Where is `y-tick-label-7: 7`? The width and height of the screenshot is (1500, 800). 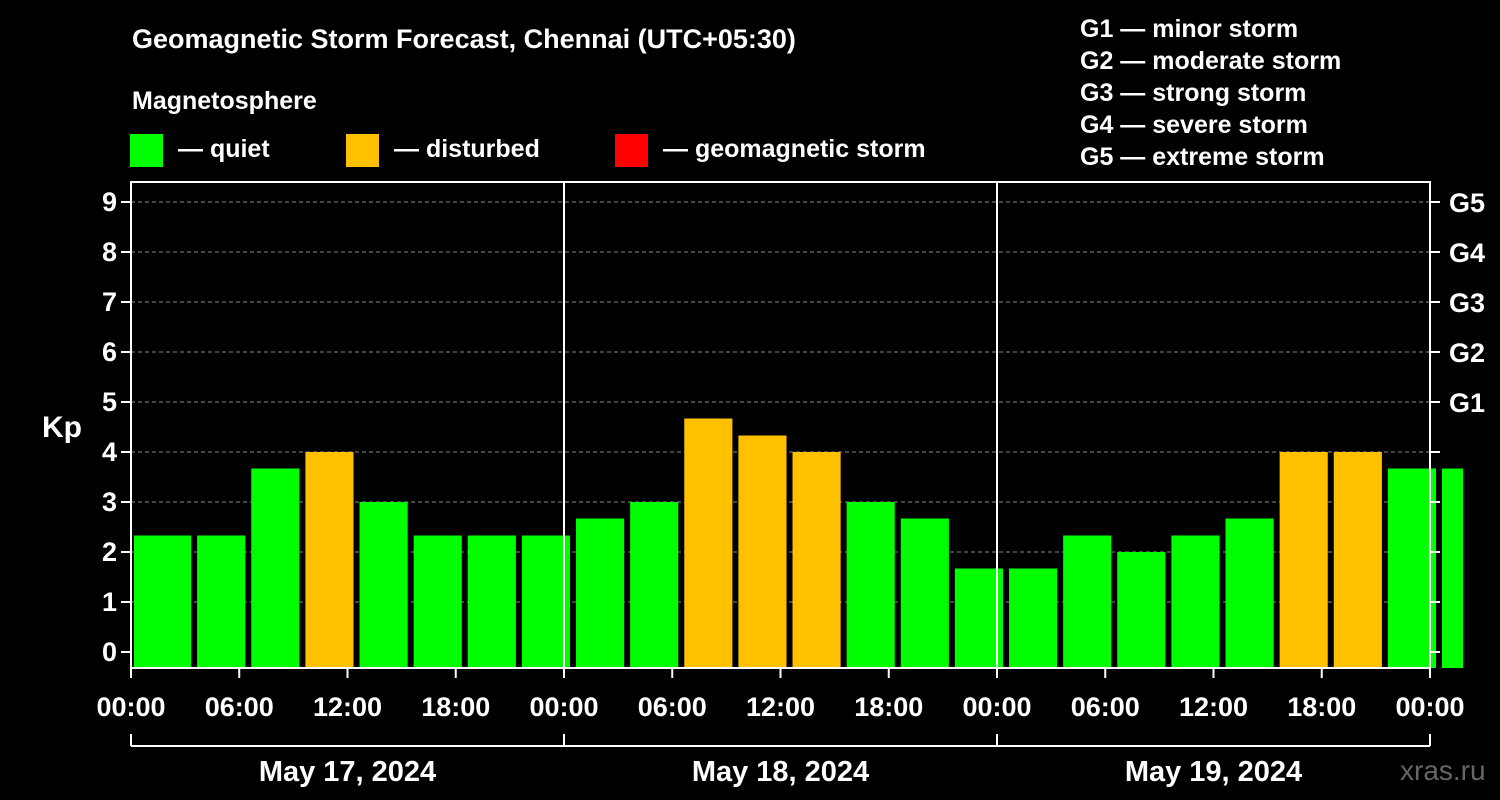
y-tick-label-7: 7 is located at coordinates (109, 302).